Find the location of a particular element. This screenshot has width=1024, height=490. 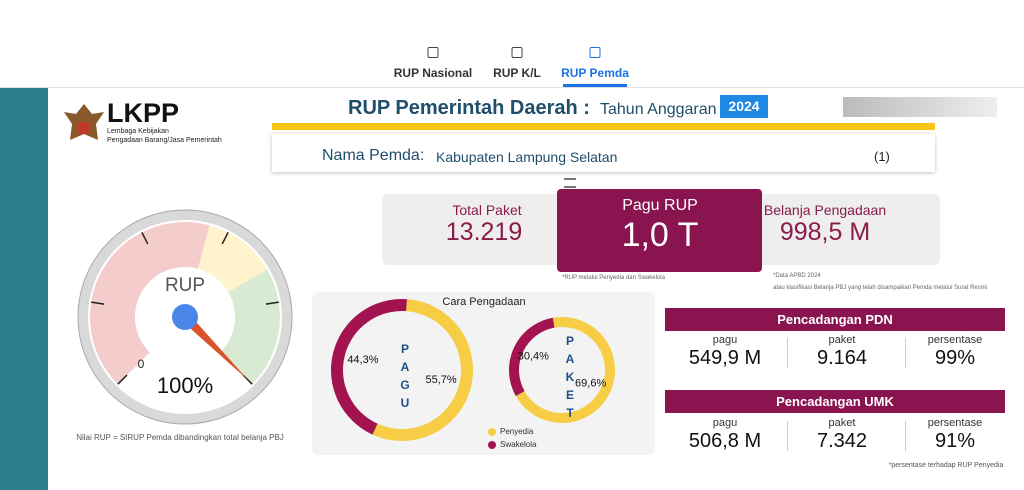

stat-value: 91% is located at coordinates (955, 441).